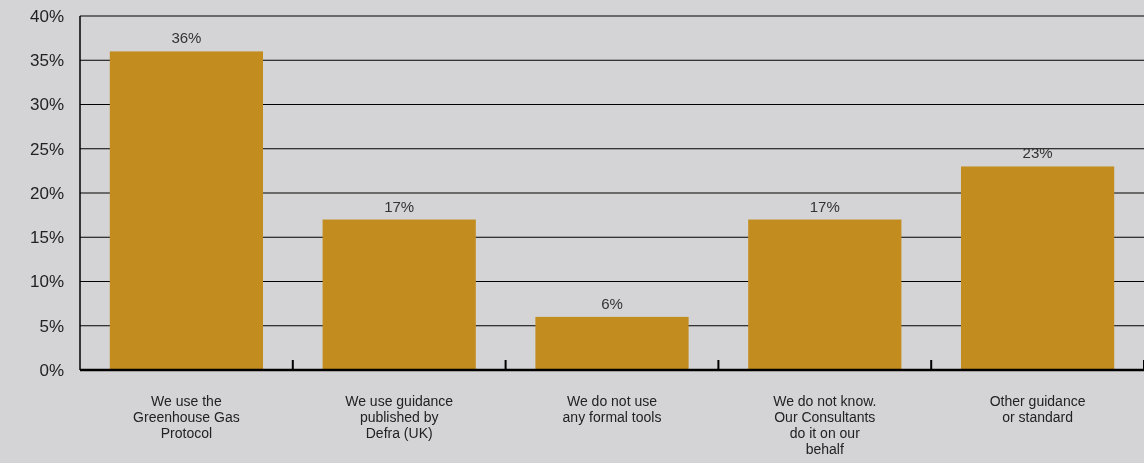 The height and width of the screenshot is (463, 1144). What do you see at coordinates (46, 282) in the screenshot?
I see `y-tick-label: 10%` at bounding box center [46, 282].